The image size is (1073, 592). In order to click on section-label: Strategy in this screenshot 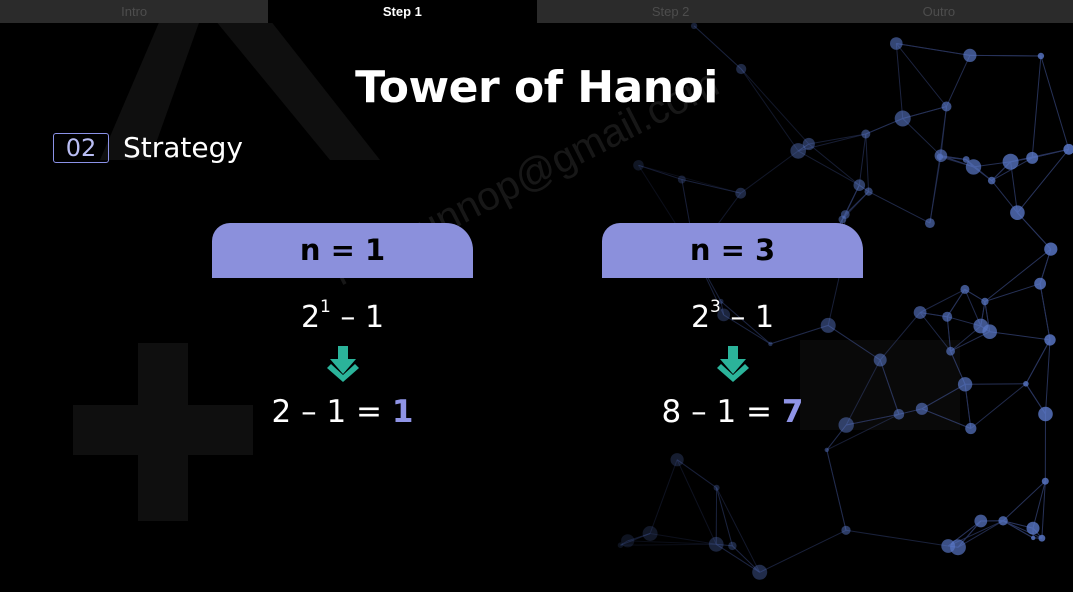, I will do `click(183, 147)`.